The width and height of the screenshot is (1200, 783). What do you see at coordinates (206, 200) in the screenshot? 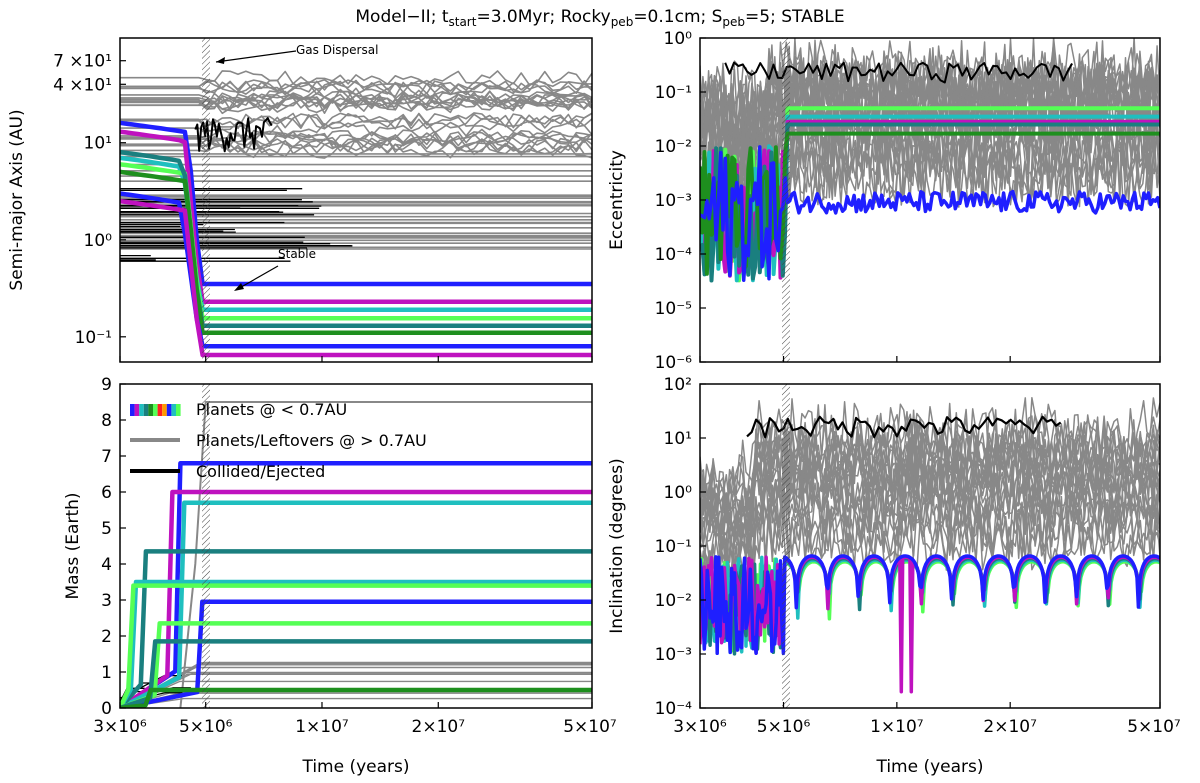
I see `gas-dispersal-band` at bounding box center [206, 200].